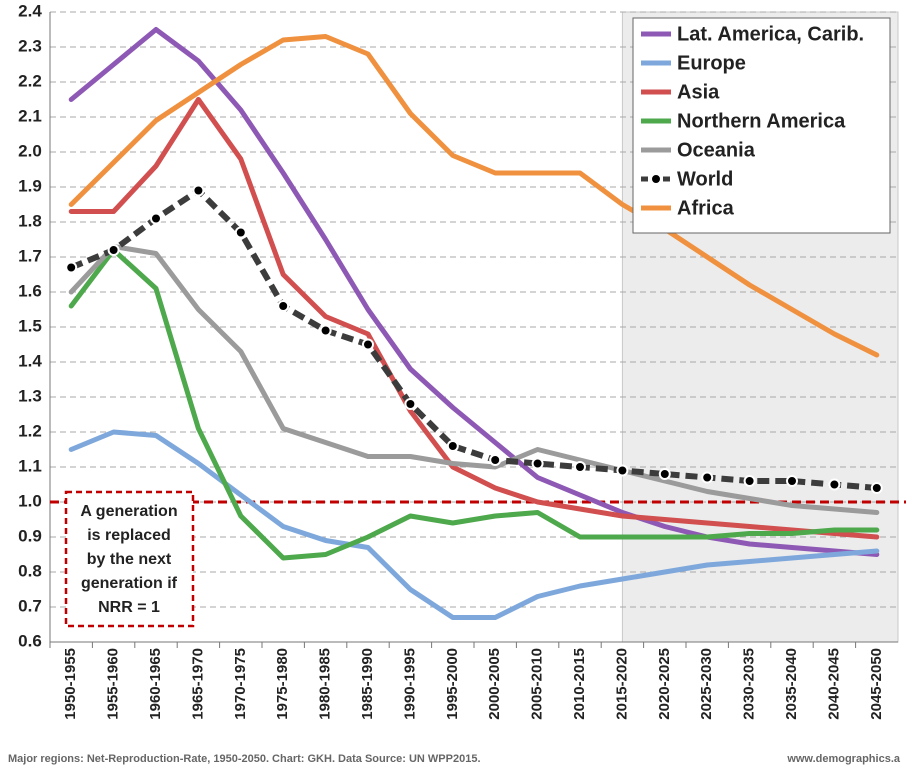 The image size is (908, 768). What do you see at coordinates (843, 759) in the screenshot?
I see `source: www.demographics.a` at bounding box center [843, 759].